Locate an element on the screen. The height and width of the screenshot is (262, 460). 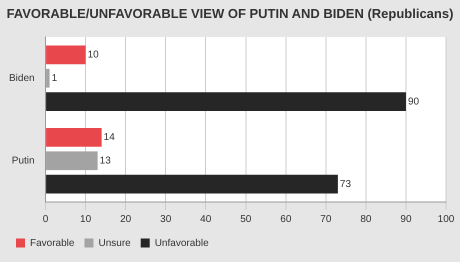
x-tick-label: 20 is located at coordinates (126, 219).